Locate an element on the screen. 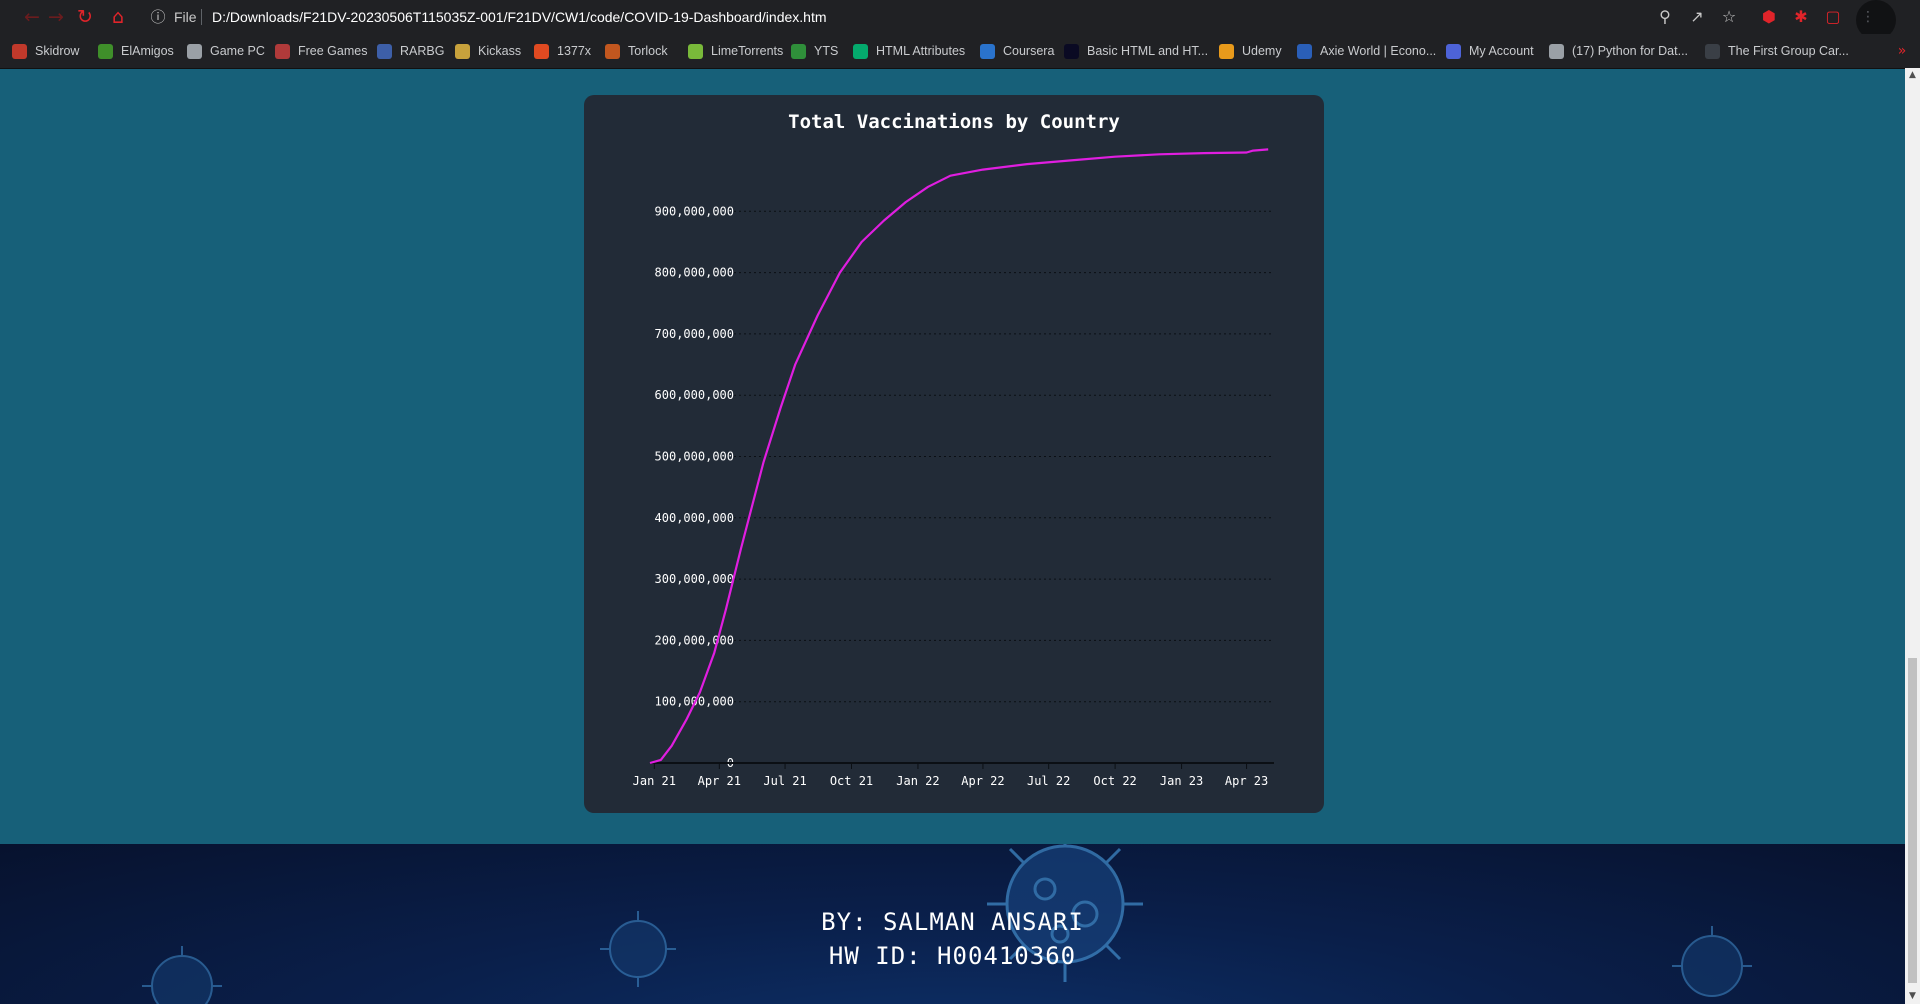 This screenshot has width=1920, height=1004. page-scrollbar: ▲ ▼ is located at coordinates (1912, 536).